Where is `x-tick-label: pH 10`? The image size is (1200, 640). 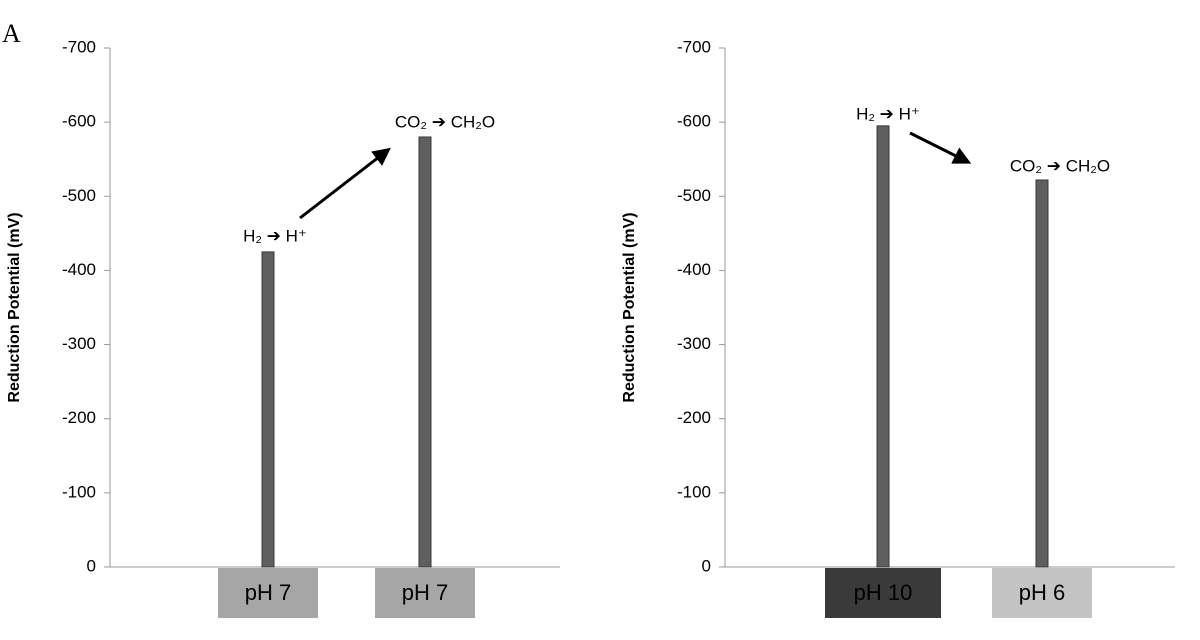 x-tick-label: pH 10 is located at coordinates (883, 592).